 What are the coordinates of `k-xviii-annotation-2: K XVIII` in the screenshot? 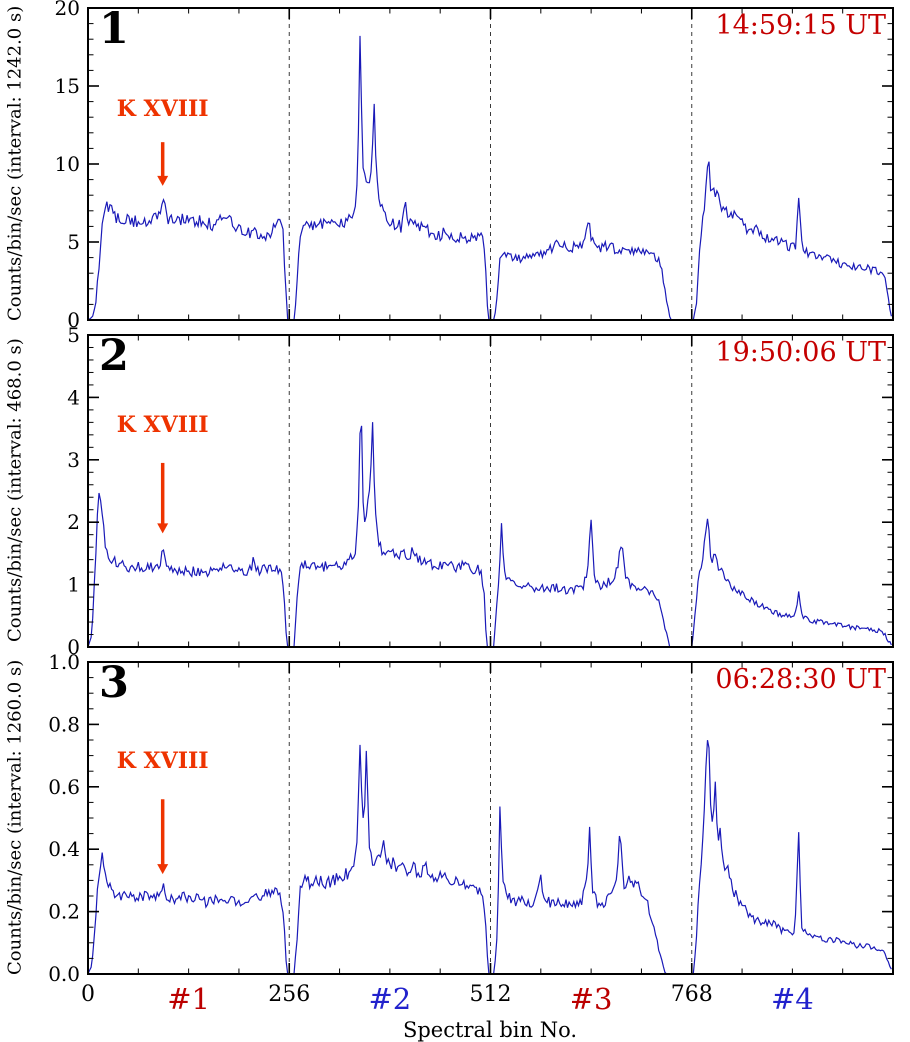 It's located at (162, 424).